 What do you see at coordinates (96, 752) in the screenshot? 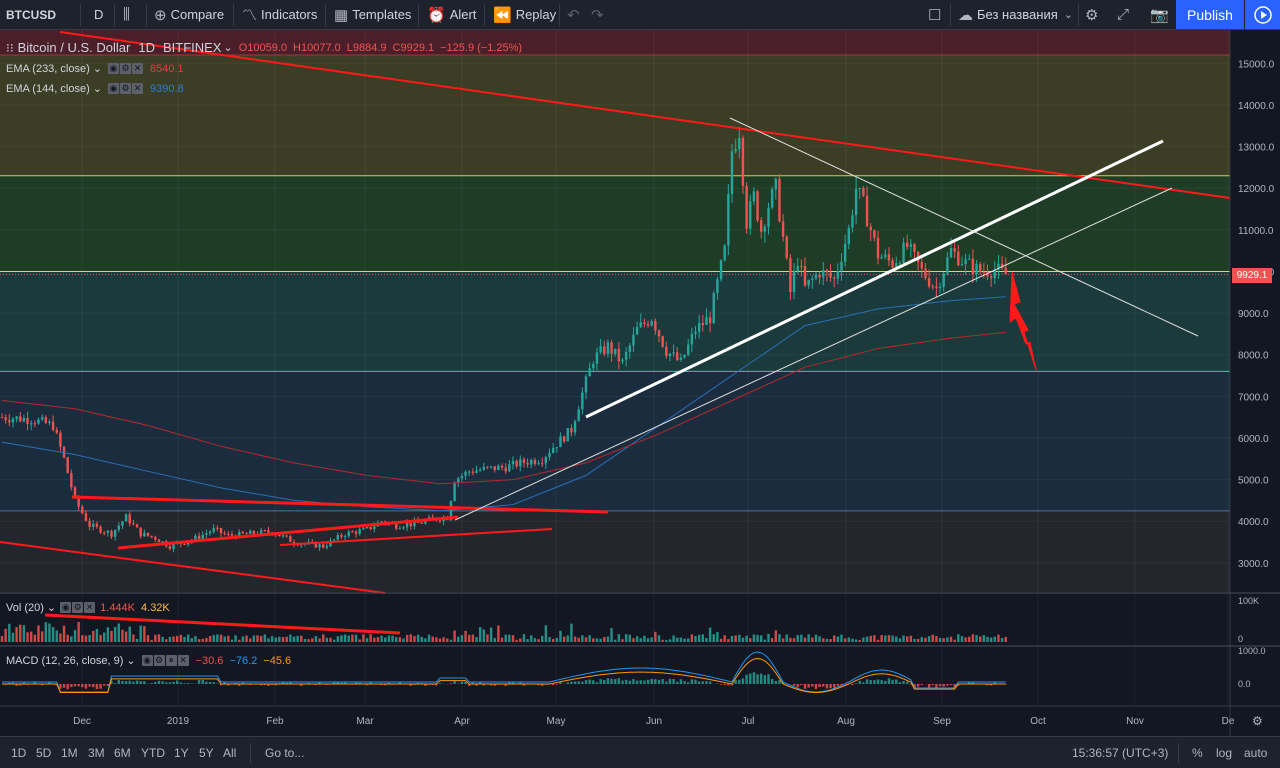
I see `range-3m: 3M` at bounding box center [96, 752].